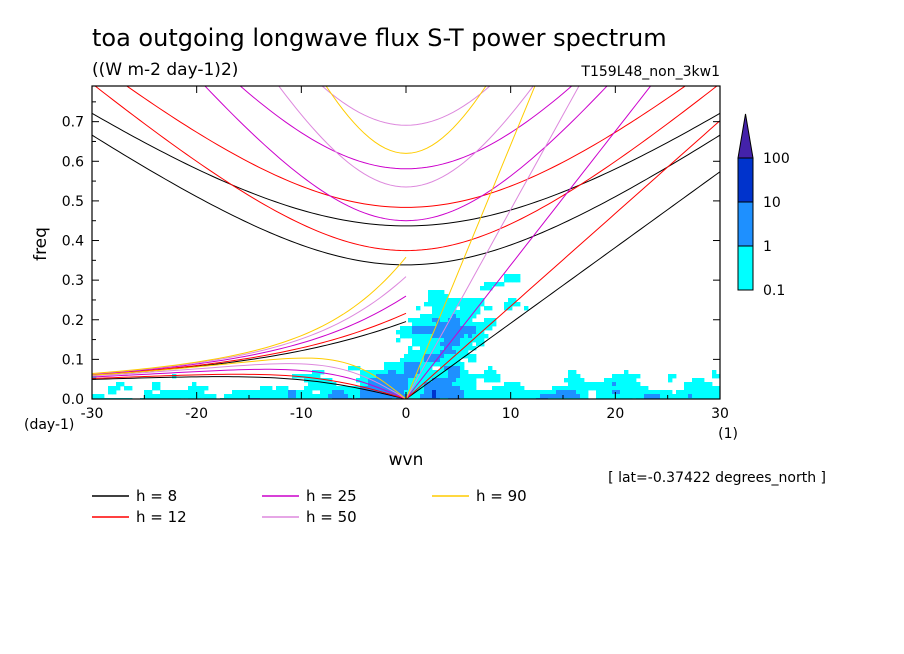 The width and height of the screenshot is (904, 654). I want to click on colorbar-label: 1, so click(767, 247).